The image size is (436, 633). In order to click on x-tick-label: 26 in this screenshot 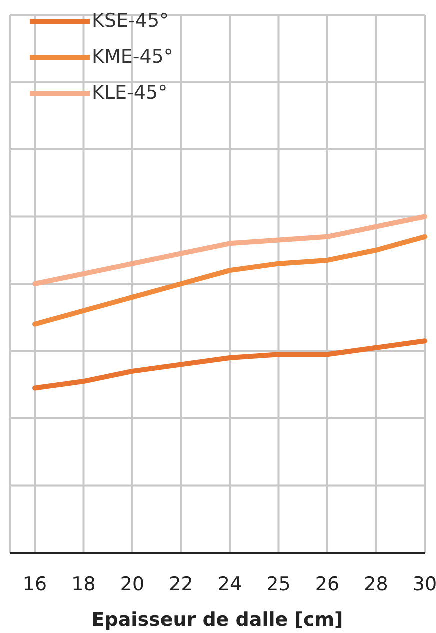, I will do `click(327, 584)`.